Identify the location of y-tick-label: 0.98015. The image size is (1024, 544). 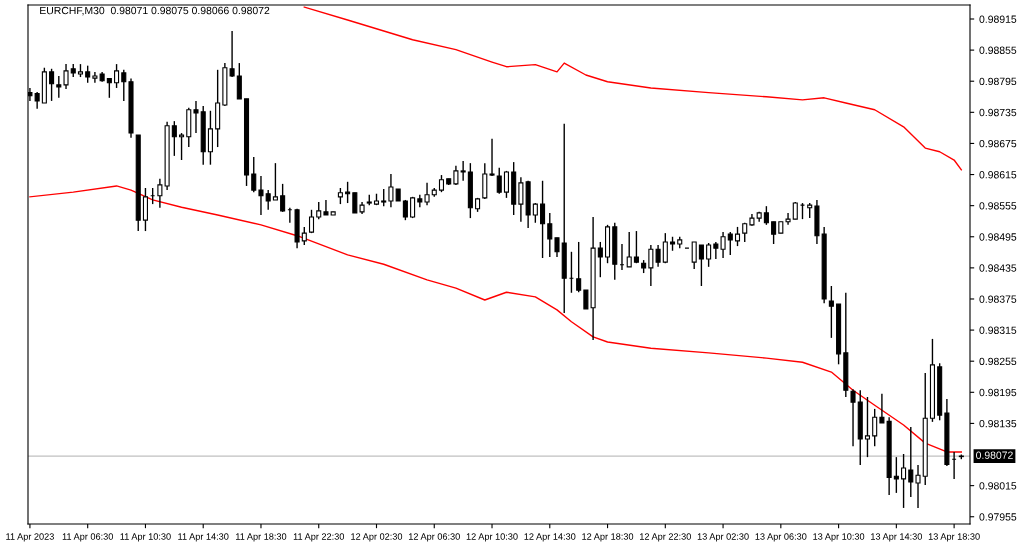
(998, 486).